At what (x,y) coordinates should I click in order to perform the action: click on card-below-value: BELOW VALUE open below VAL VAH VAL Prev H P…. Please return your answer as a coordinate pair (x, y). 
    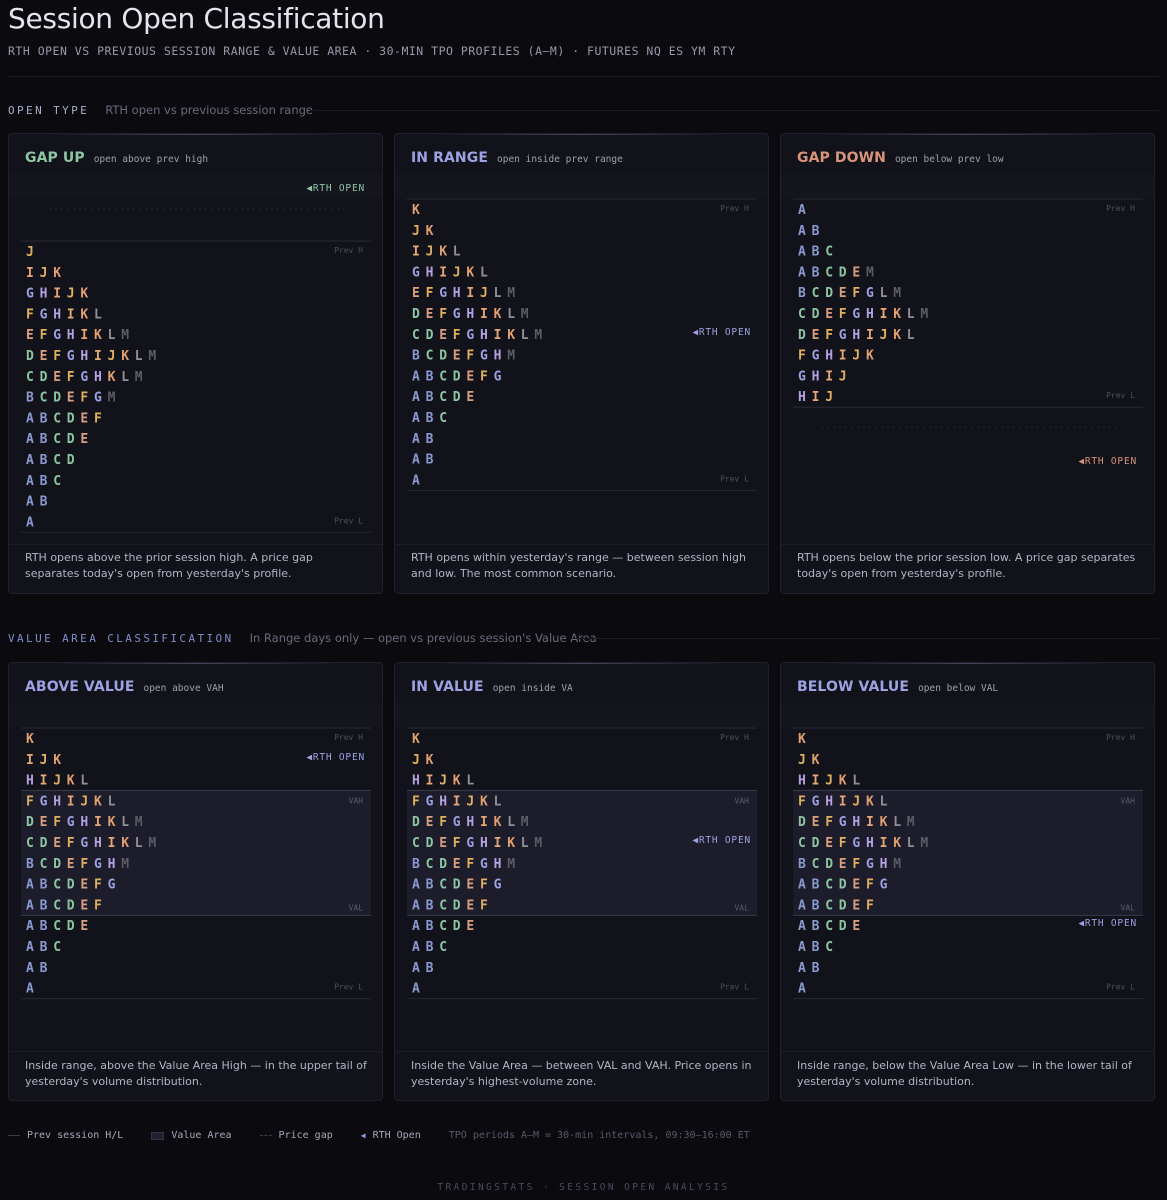
    Looking at the image, I should click on (967, 881).